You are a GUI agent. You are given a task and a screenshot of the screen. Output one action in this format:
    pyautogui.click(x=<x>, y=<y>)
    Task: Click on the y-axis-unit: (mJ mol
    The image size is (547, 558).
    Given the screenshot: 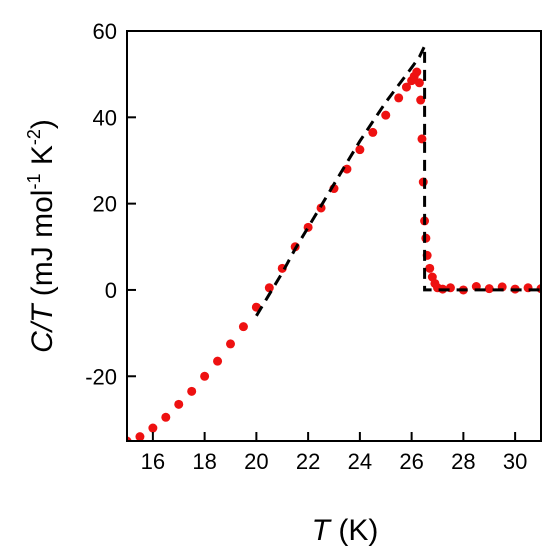 What is the action you would take?
    pyautogui.click(x=42, y=247)
    